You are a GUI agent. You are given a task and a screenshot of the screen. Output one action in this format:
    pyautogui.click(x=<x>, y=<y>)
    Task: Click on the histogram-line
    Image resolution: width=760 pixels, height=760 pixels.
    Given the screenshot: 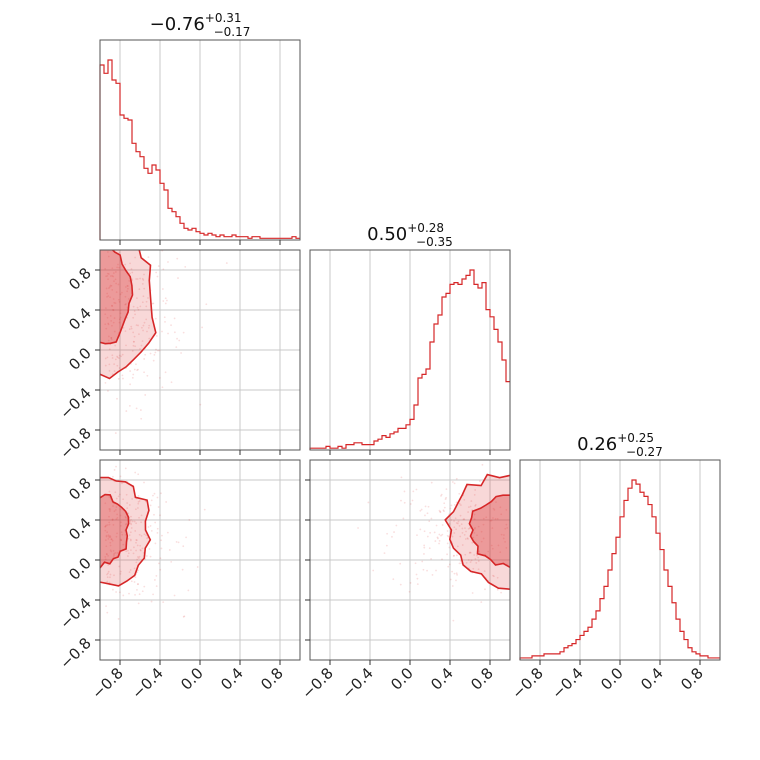 What is the action you would take?
    pyautogui.click(x=619, y=569)
    